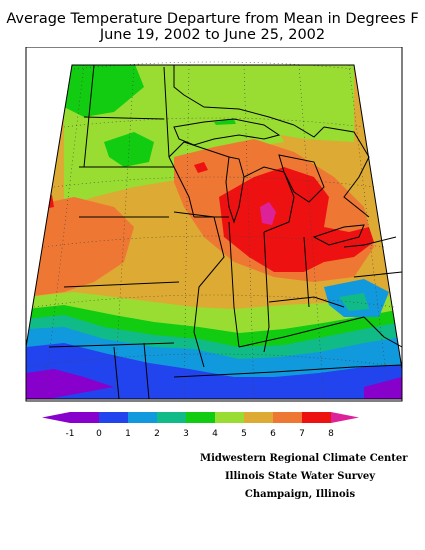  Describe the element at coordinates (56, 417) in the screenshot. I see `legend-arrow-low` at that location.